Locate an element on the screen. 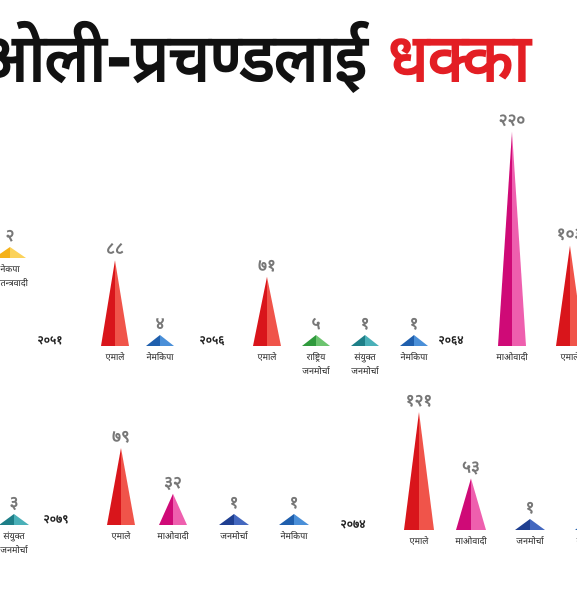 The image size is (577, 600). data-label: २ is located at coordinates (10, 236).